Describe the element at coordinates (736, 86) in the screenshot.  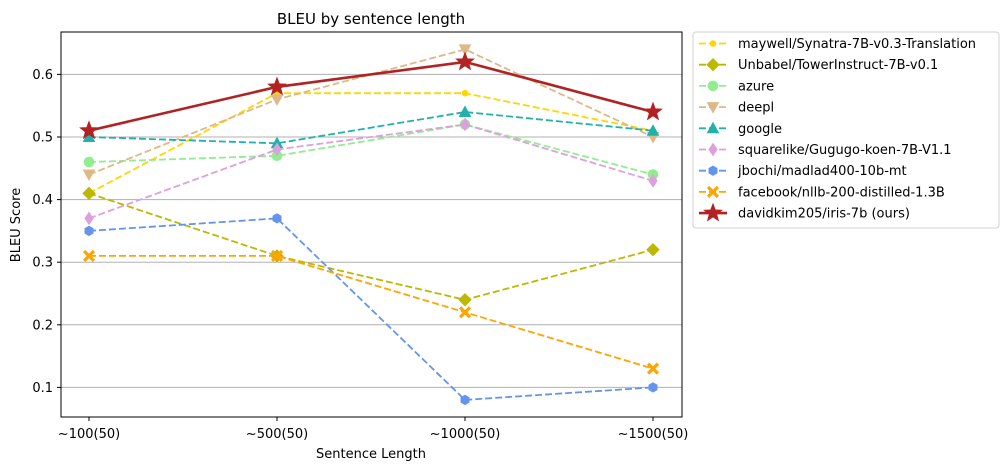
I see `legend-item: azure` at that location.